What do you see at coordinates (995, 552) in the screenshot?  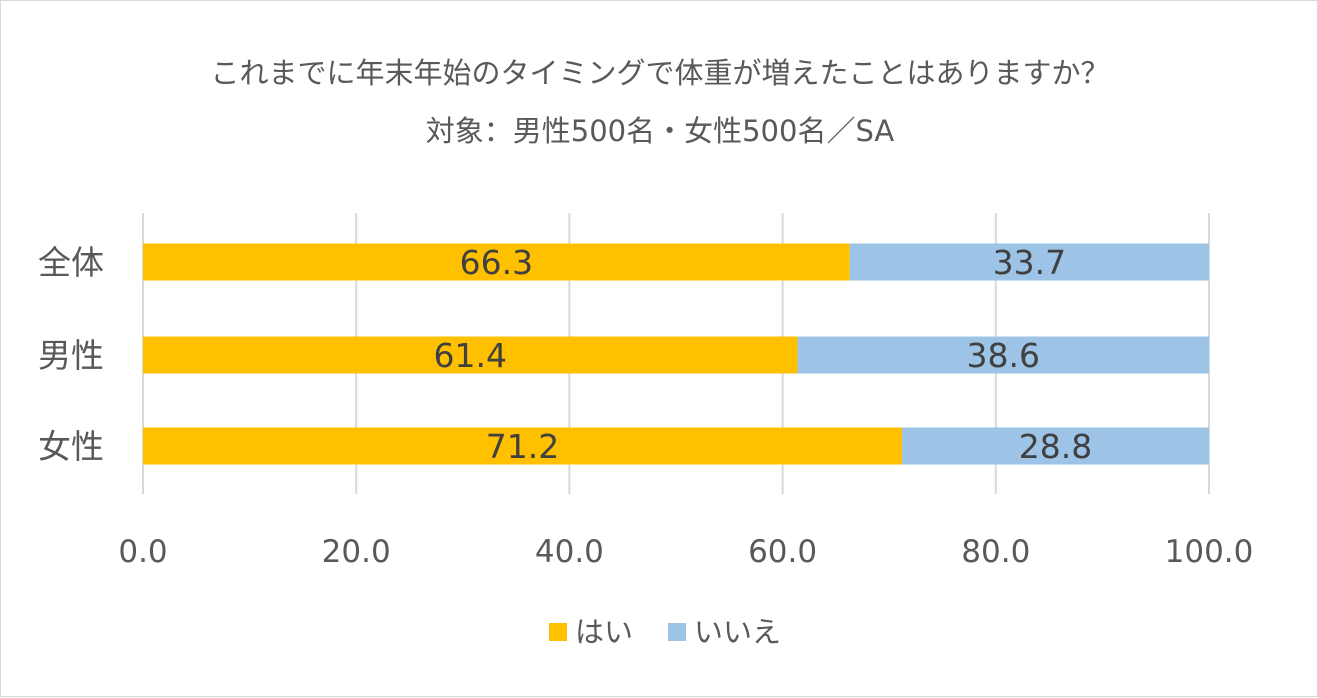 I see `x-tick-label: 80.0` at bounding box center [995, 552].